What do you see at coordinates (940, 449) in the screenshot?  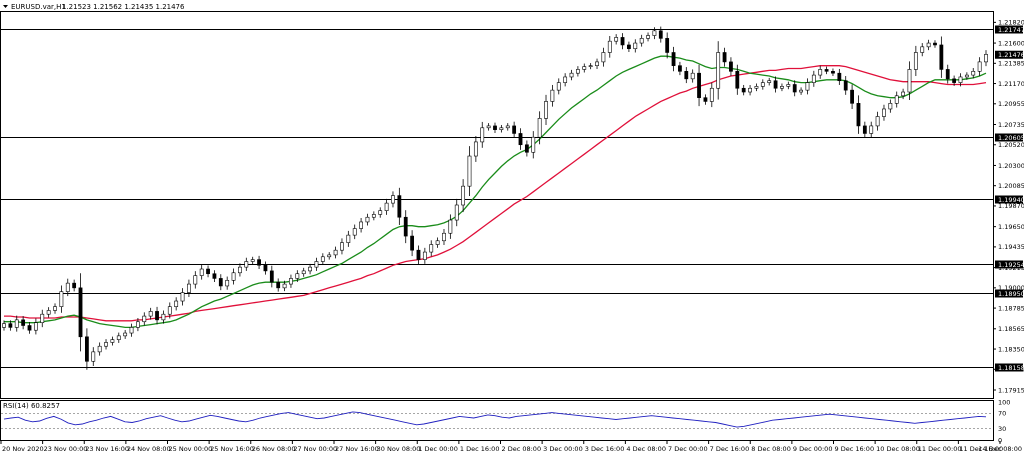 I see `time-tick-label: 11 Dec 00:00` at bounding box center [940, 449].